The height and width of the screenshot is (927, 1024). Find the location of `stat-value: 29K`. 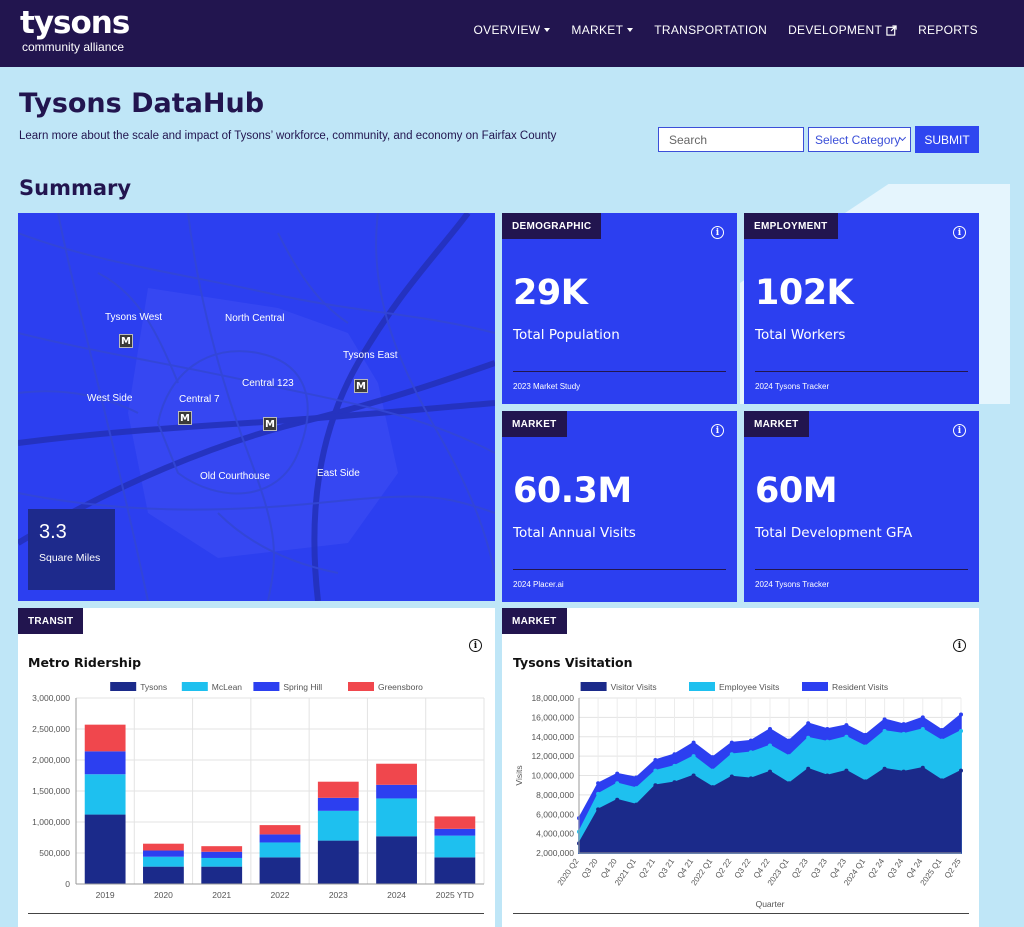

stat-value: 29K is located at coordinates (550, 293).